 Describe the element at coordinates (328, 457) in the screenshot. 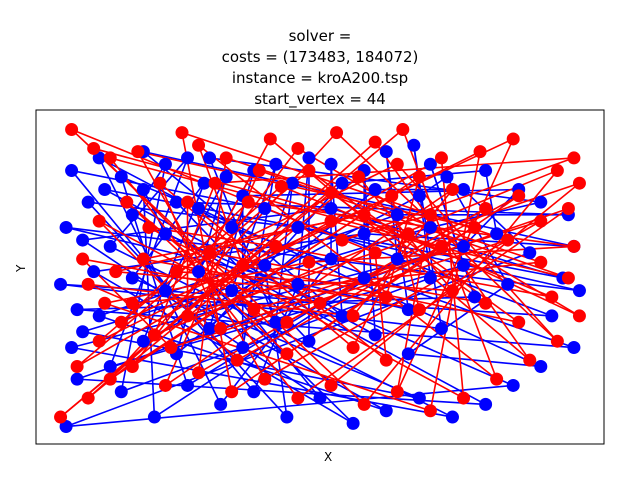

I see `x-axis-label: X` at that location.